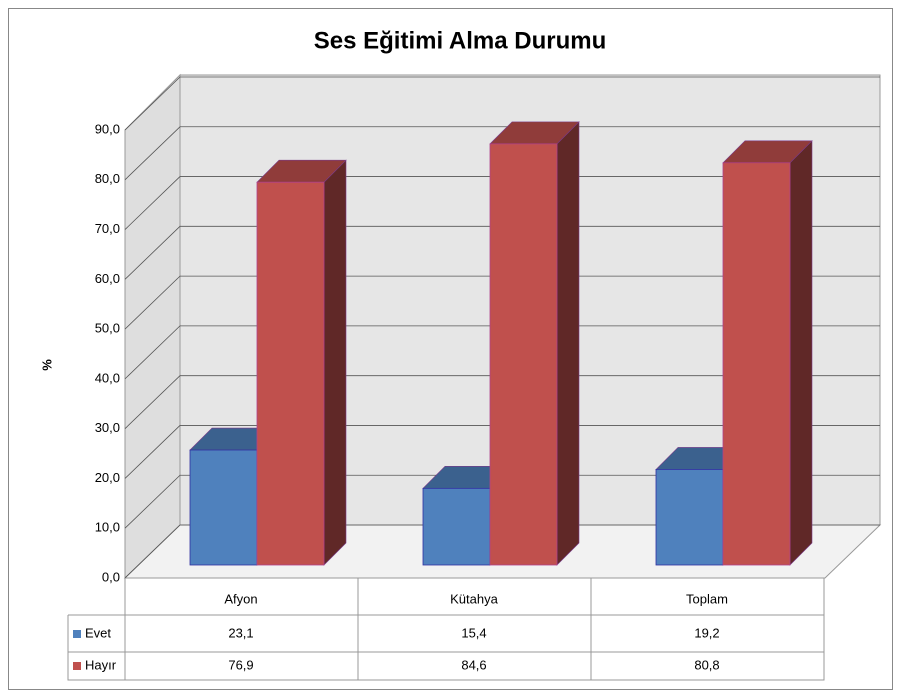 Image resolution: width=901 pixels, height=697 pixels. What do you see at coordinates (107, 328) in the screenshot?
I see `y-tick-label: 50,0` at bounding box center [107, 328].